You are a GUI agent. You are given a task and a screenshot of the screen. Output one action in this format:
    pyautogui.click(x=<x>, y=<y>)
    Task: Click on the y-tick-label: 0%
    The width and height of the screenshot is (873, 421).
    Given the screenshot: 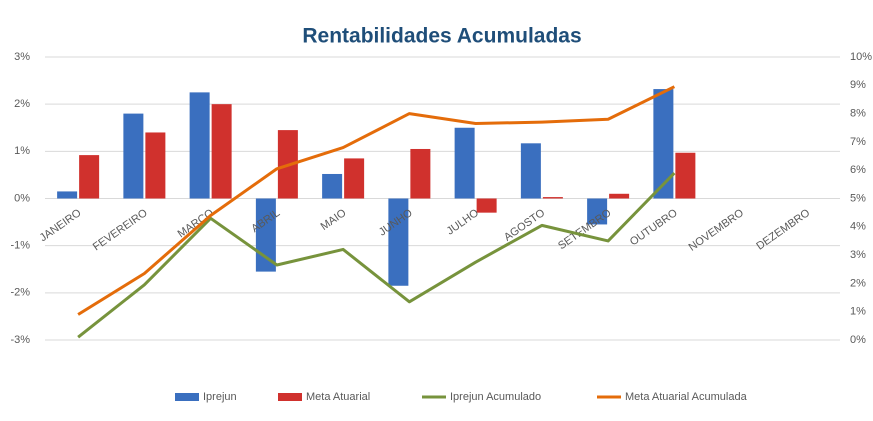 What is the action you would take?
    pyautogui.click(x=22, y=198)
    